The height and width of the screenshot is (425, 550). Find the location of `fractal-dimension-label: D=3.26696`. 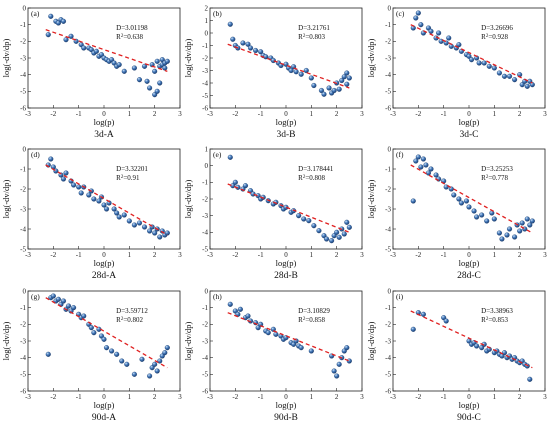

fractal-dimension-label: D=3.26696 is located at coordinates (497, 28).